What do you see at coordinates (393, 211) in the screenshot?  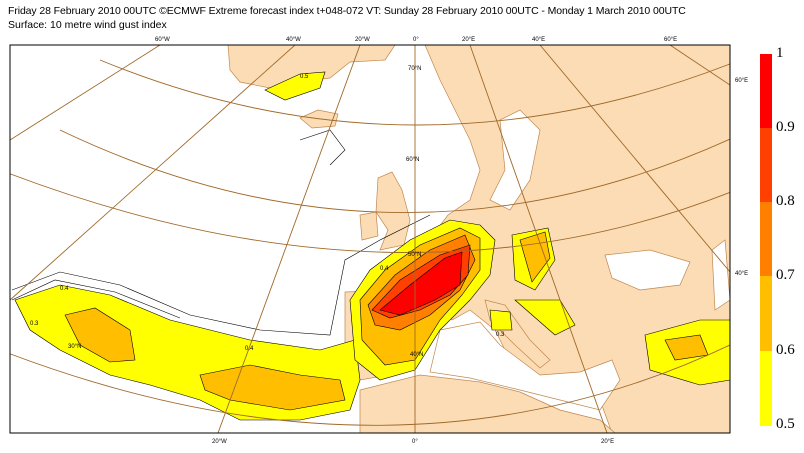 I see `uk` at bounding box center [393, 211].